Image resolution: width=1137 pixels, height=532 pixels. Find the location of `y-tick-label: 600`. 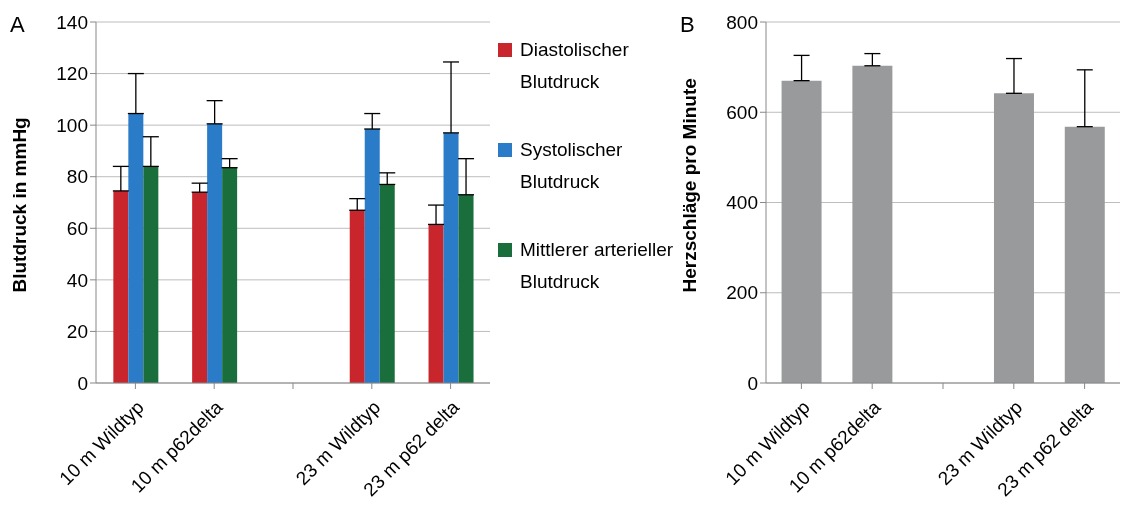

y-tick-label: 600 is located at coordinates (742, 112).